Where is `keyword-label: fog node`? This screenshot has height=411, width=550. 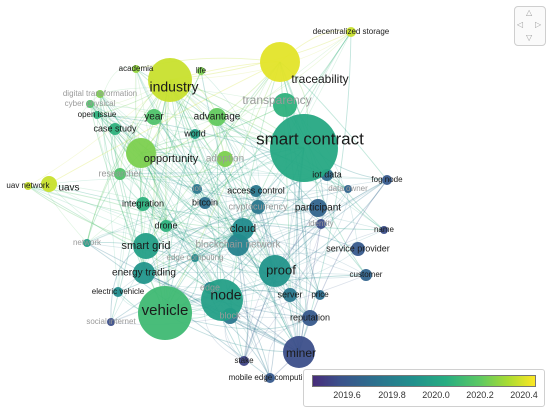 keyword-label: fog node is located at coordinates (387, 179).